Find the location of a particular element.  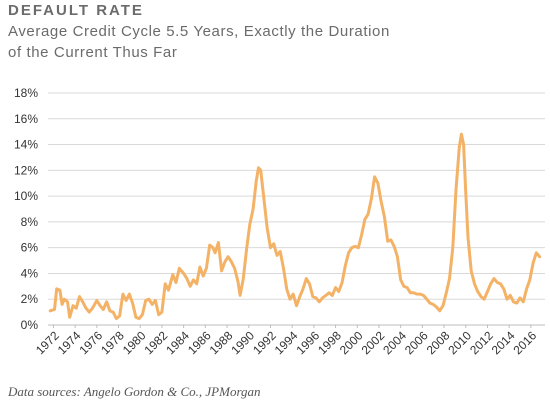

x-tick-label: 2016 is located at coordinates (524, 342).